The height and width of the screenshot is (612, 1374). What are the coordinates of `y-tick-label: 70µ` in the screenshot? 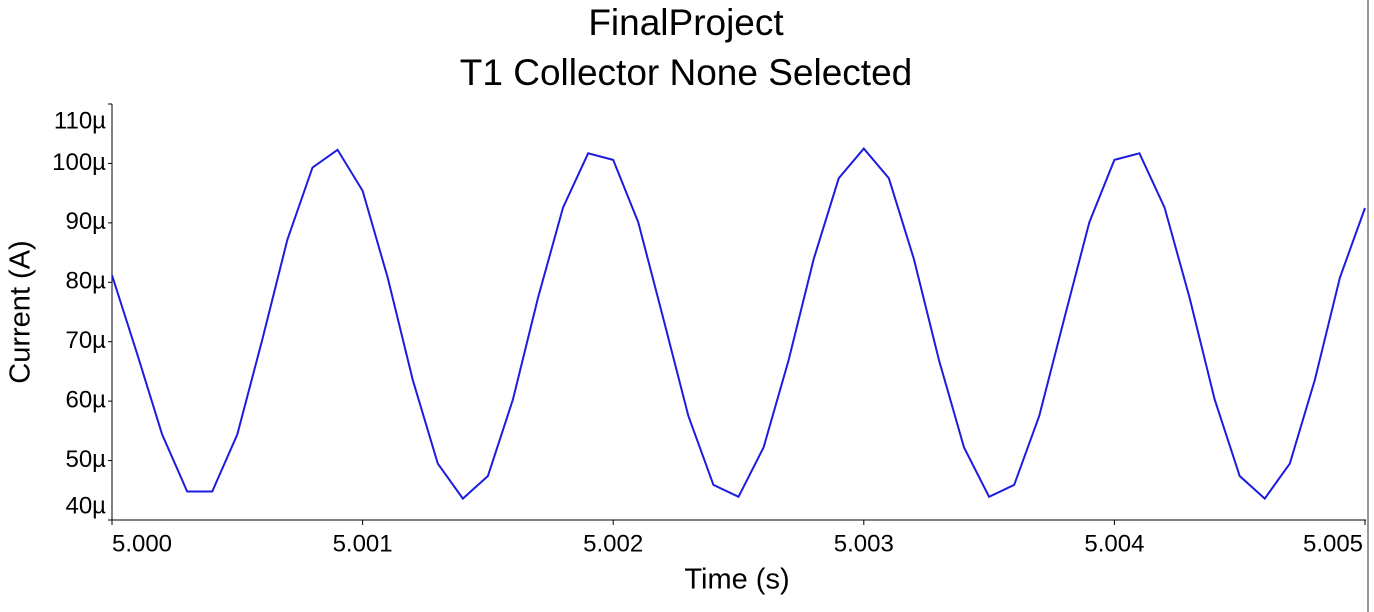 It's located at (85, 340).